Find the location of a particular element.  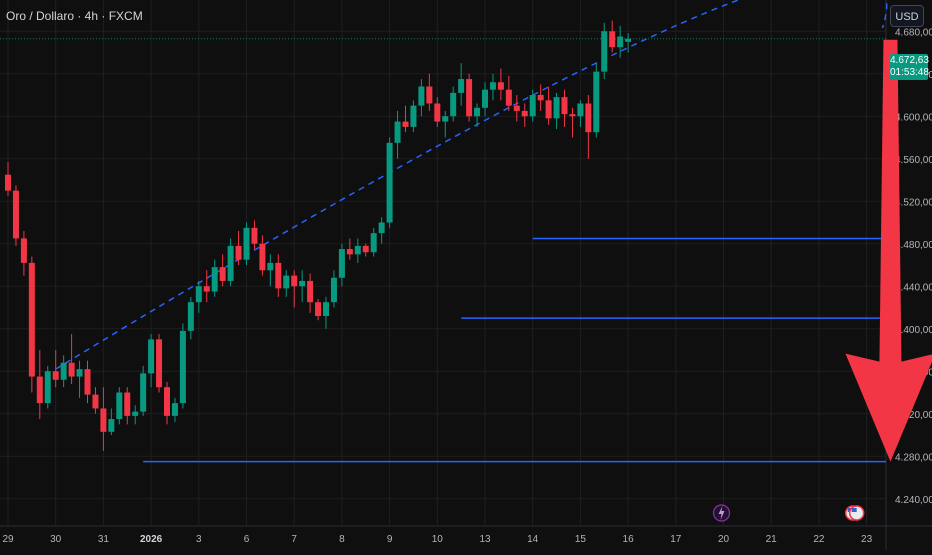

lightning-bolt-shape is located at coordinates (721, 513).